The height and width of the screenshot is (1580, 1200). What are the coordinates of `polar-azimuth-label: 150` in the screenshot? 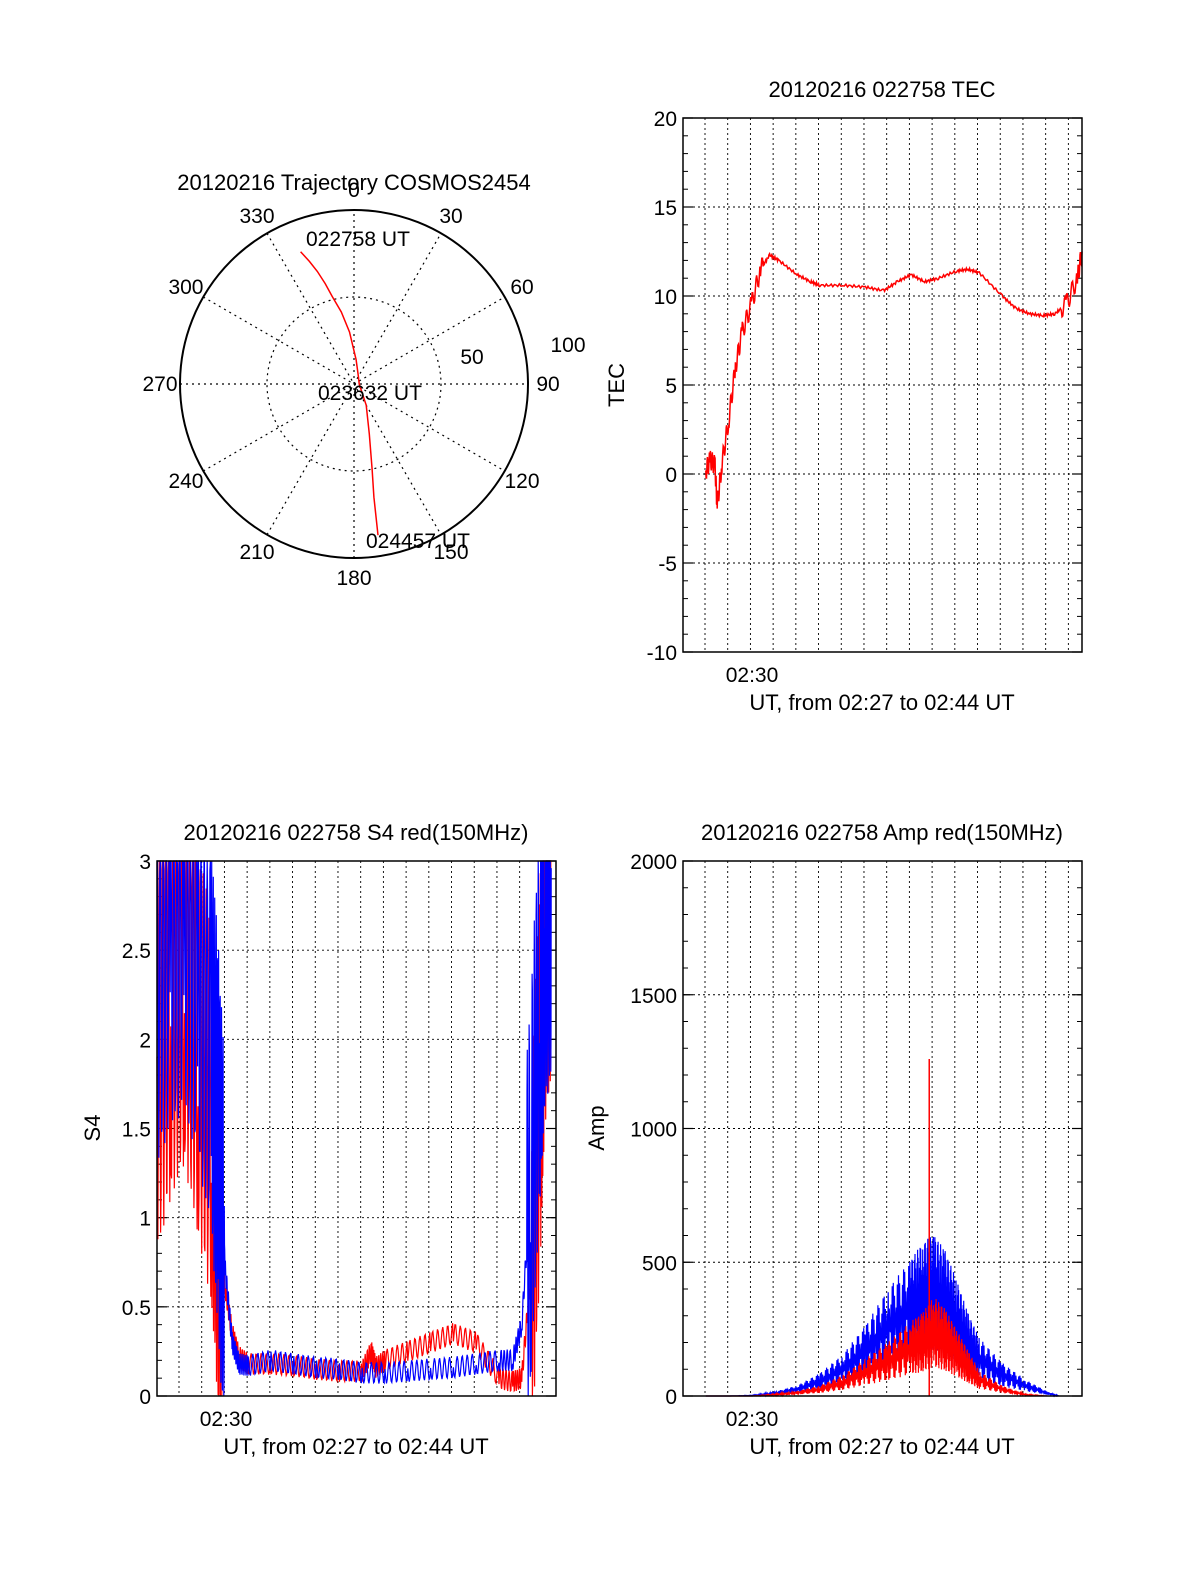 It's located at (450, 552).